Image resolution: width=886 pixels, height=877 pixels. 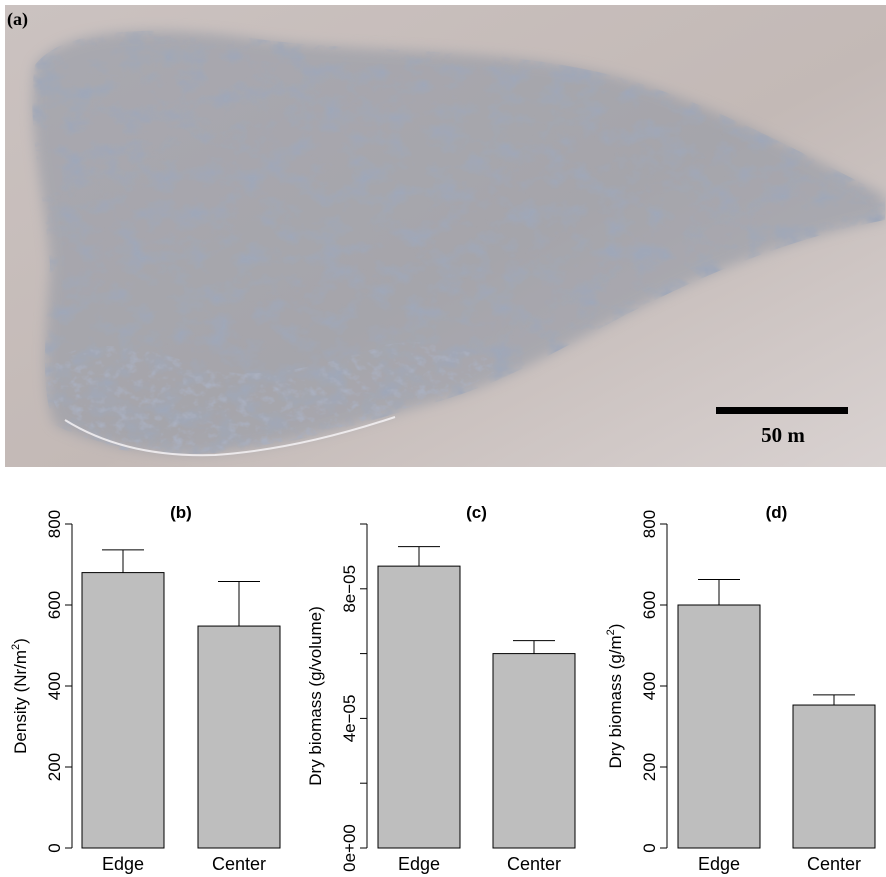 What do you see at coordinates (54, 686) in the screenshot?
I see `chart-1-y-tick-label: 400` at bounding box center [54, 686].